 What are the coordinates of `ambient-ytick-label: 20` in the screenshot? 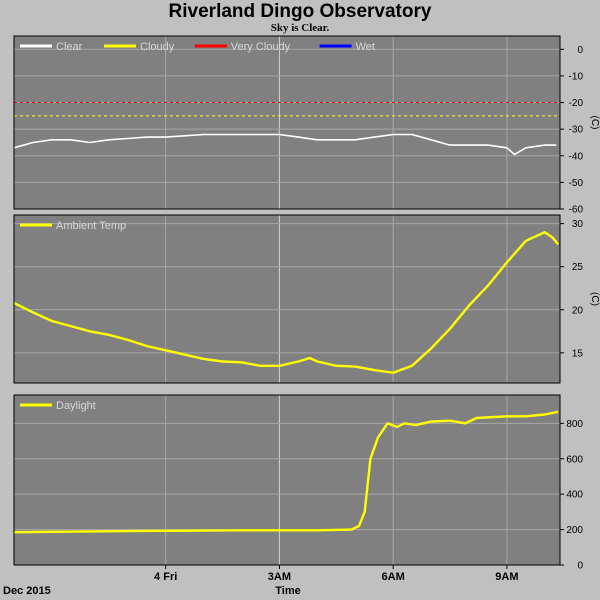 It's located at (578, 310).